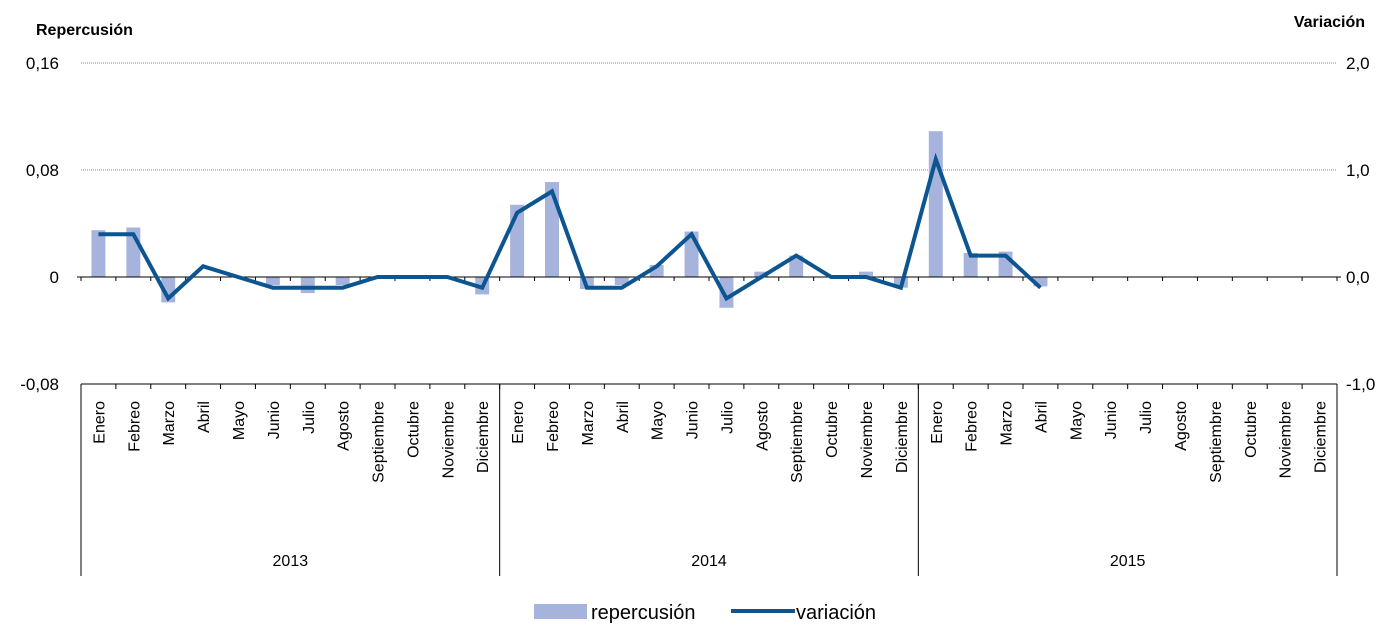  Describe the element at coordinates (643, 613) in the screenshot. I see `legend-label-repercusion: repercusión` at that location.